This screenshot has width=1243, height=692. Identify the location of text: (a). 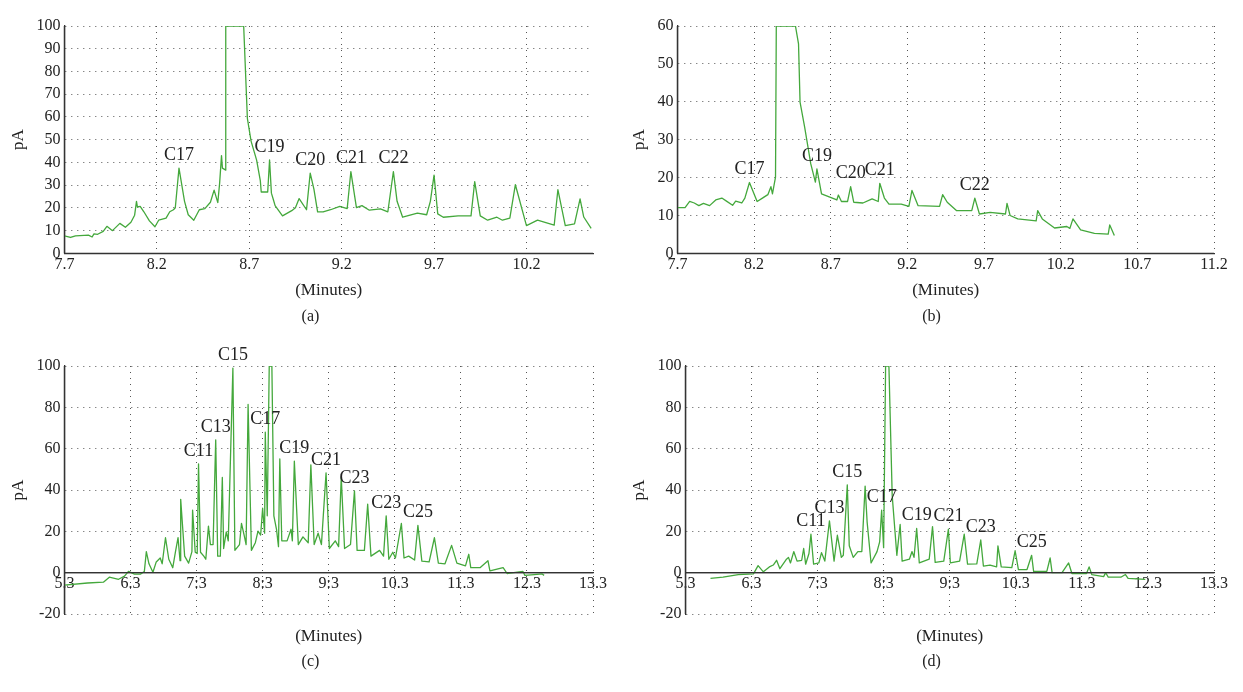
(310, 316).